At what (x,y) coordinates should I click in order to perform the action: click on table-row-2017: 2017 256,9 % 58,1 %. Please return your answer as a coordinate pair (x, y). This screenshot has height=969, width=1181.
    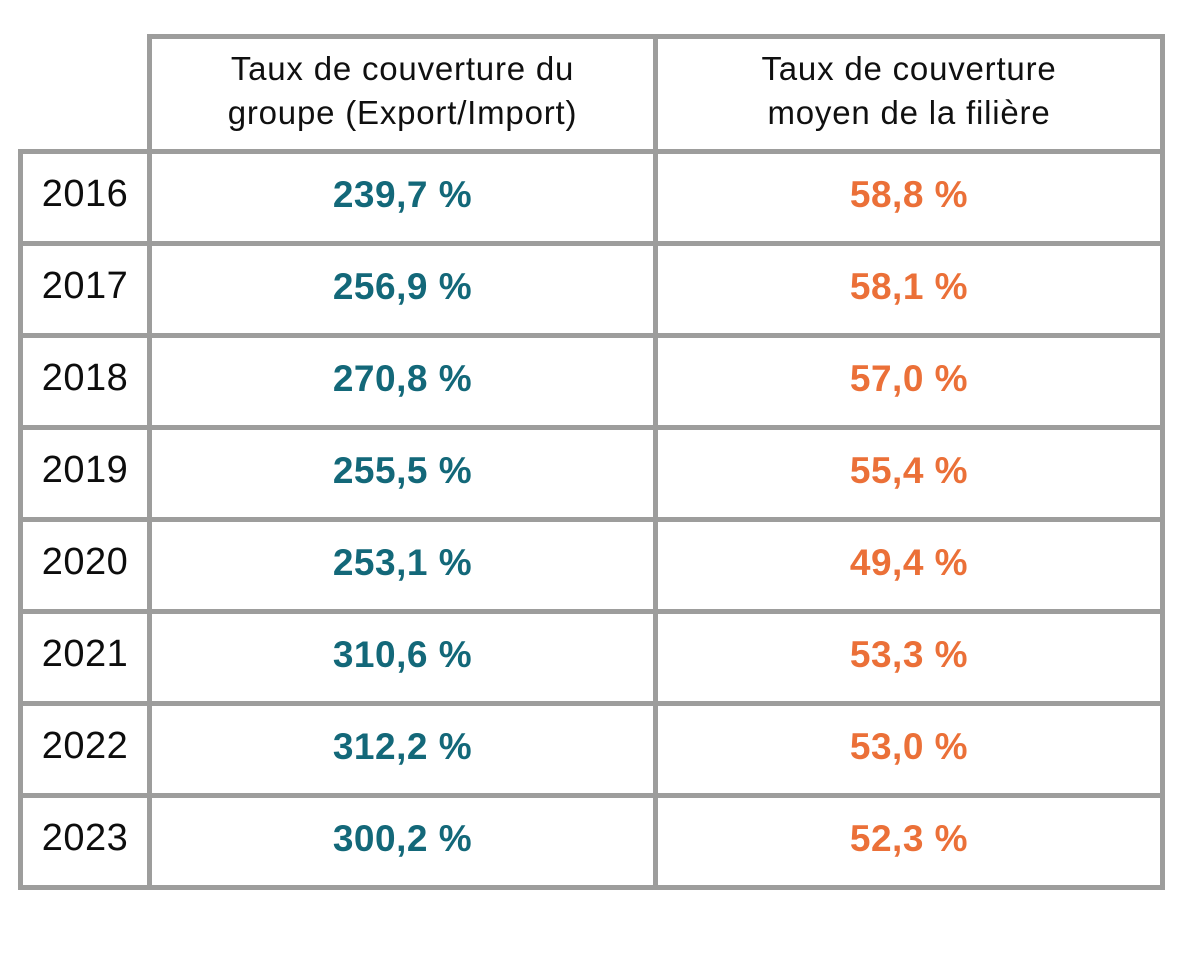
    Looking at the image, I should click on (591, 289).